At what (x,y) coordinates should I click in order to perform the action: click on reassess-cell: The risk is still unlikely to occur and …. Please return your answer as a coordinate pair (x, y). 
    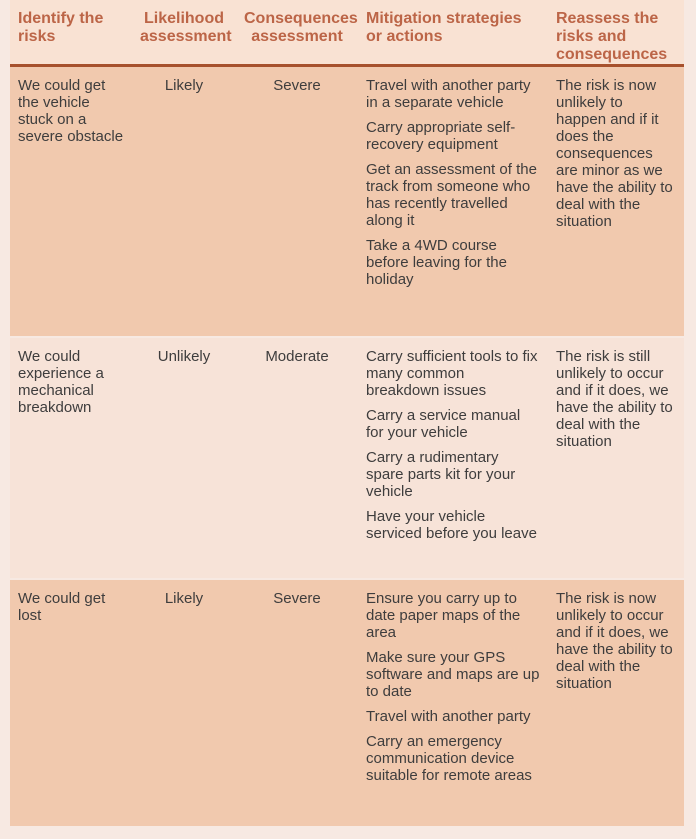
    Looking at the image, I should click on (614, 399).